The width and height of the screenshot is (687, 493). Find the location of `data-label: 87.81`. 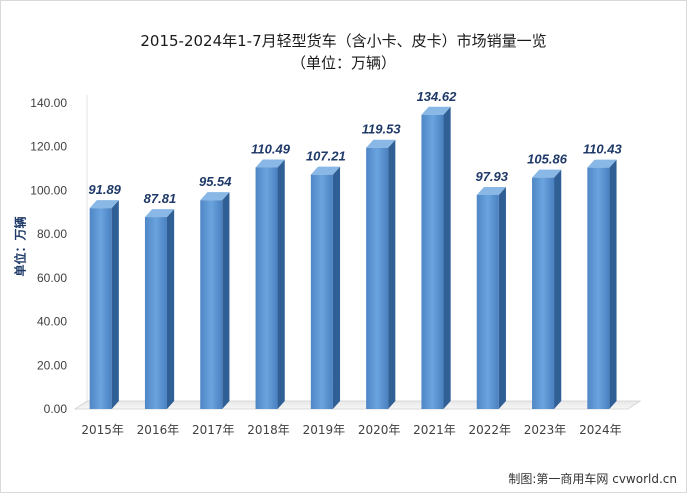

data-label: 87.81 is located at coordinates (160, 198).